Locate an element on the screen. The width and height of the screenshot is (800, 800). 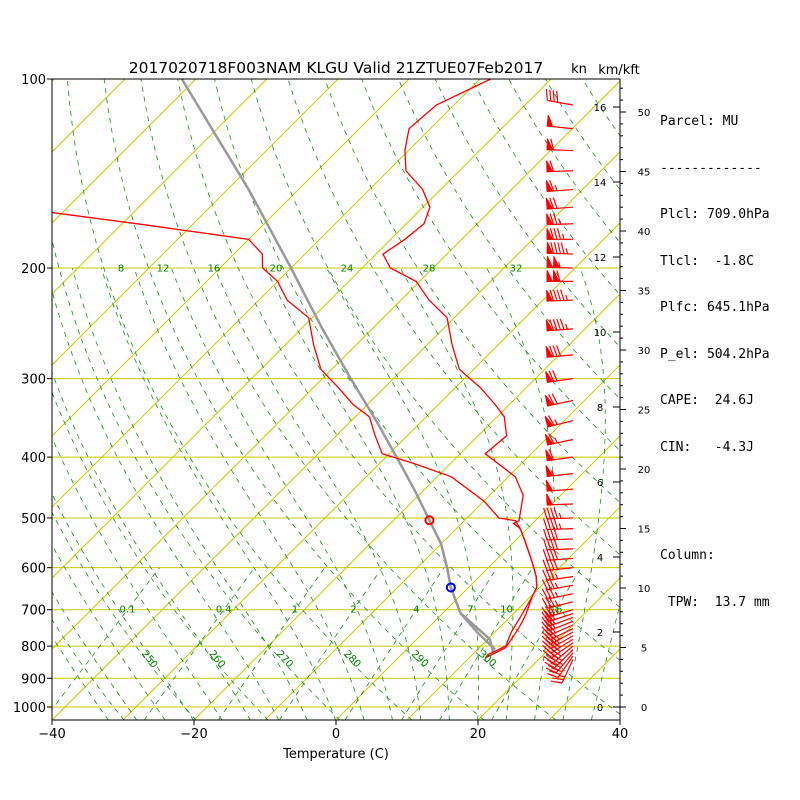
temperature-tick-label: 20 is located at coordinates (478, 734).